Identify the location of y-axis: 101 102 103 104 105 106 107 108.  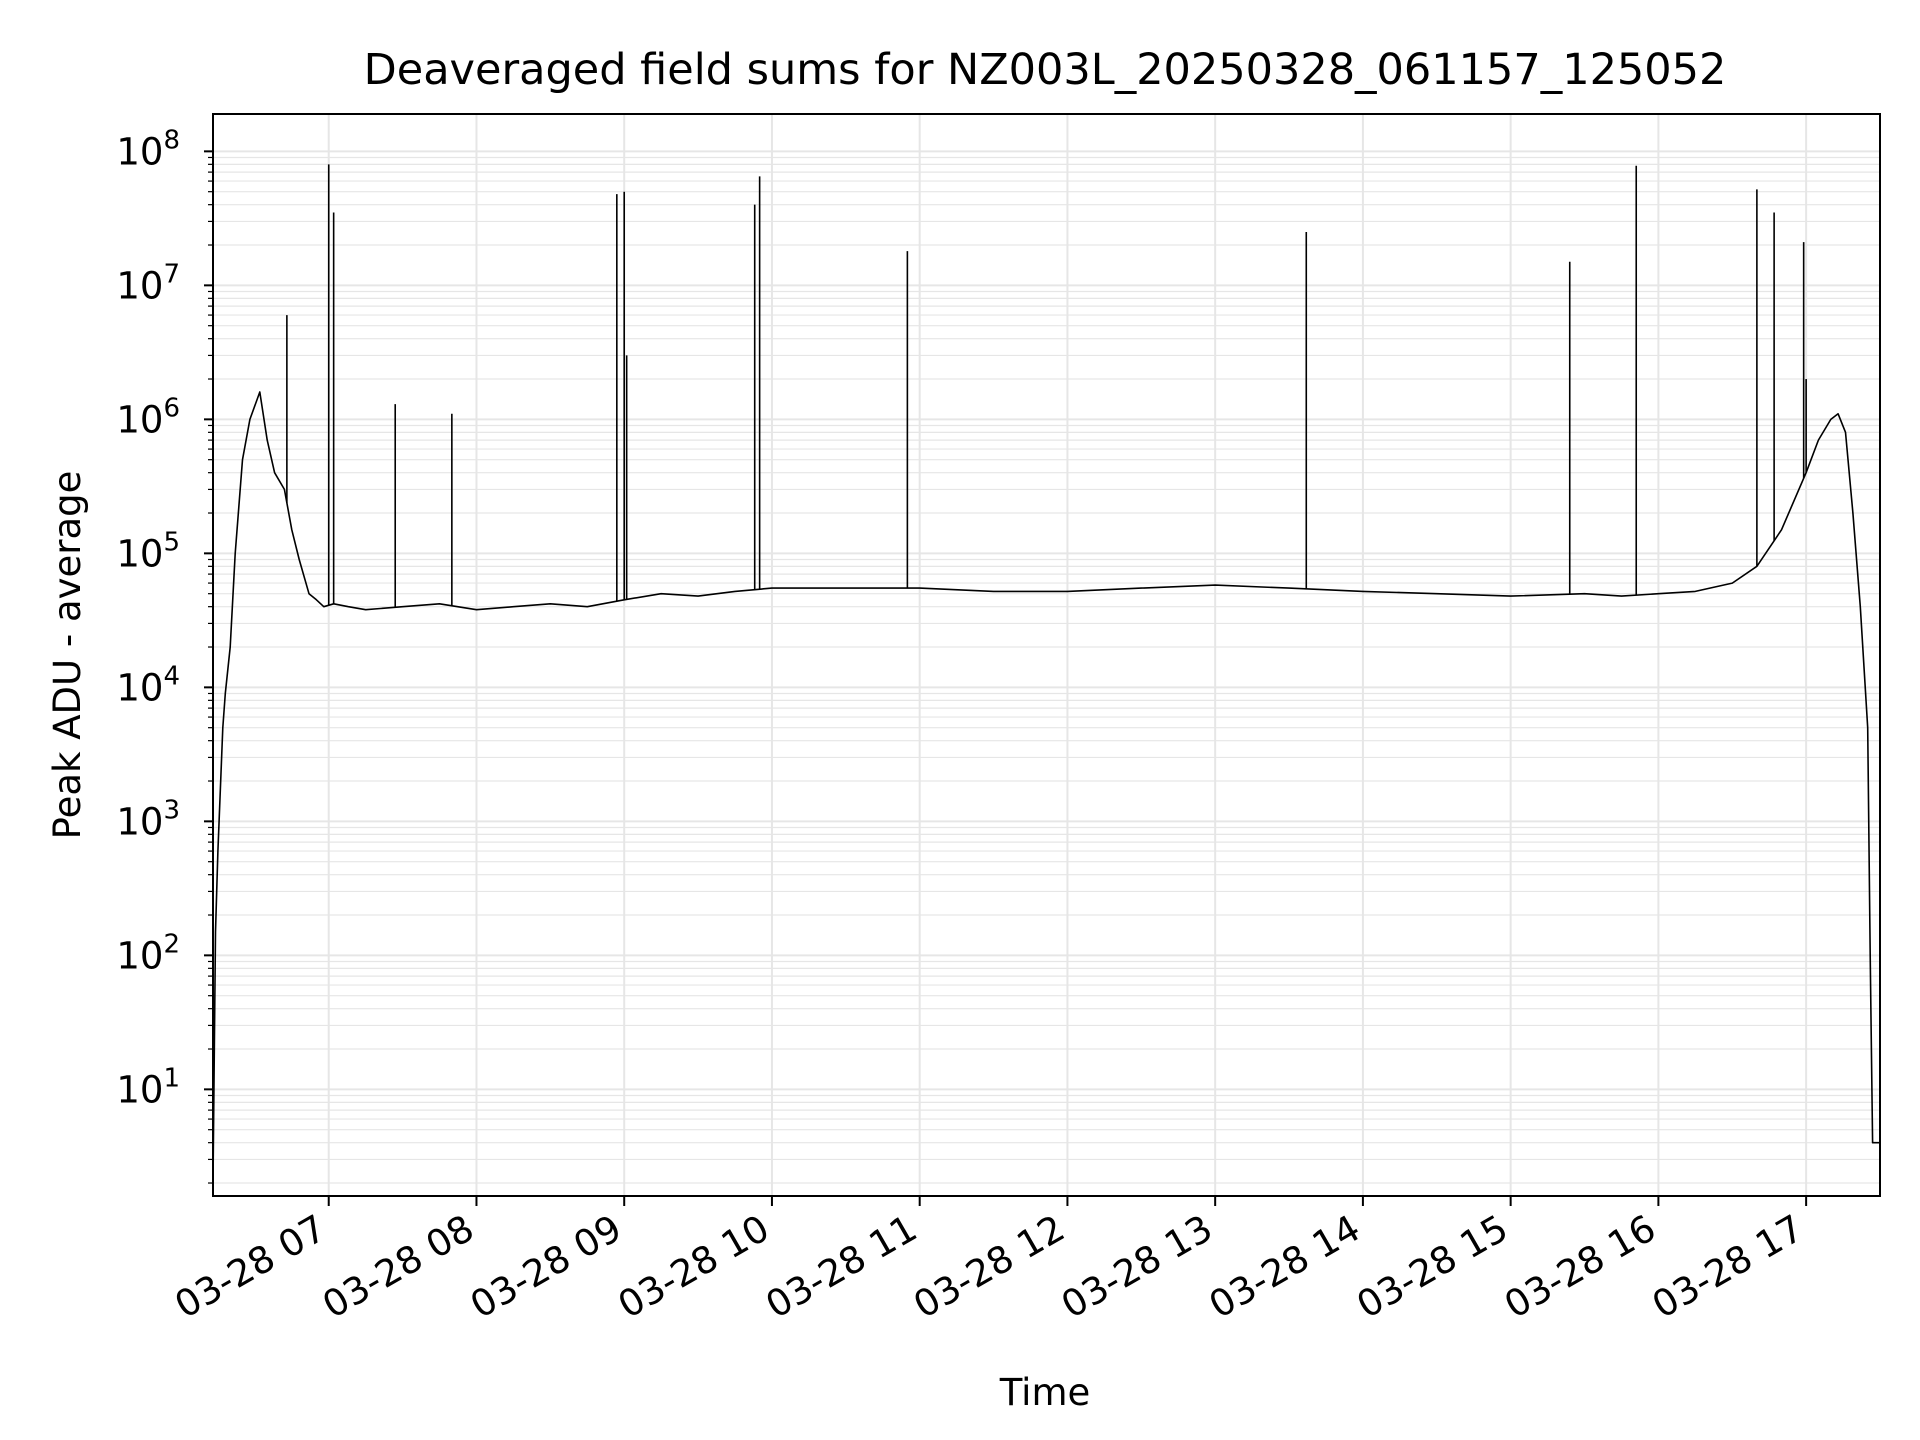
(164, 654).